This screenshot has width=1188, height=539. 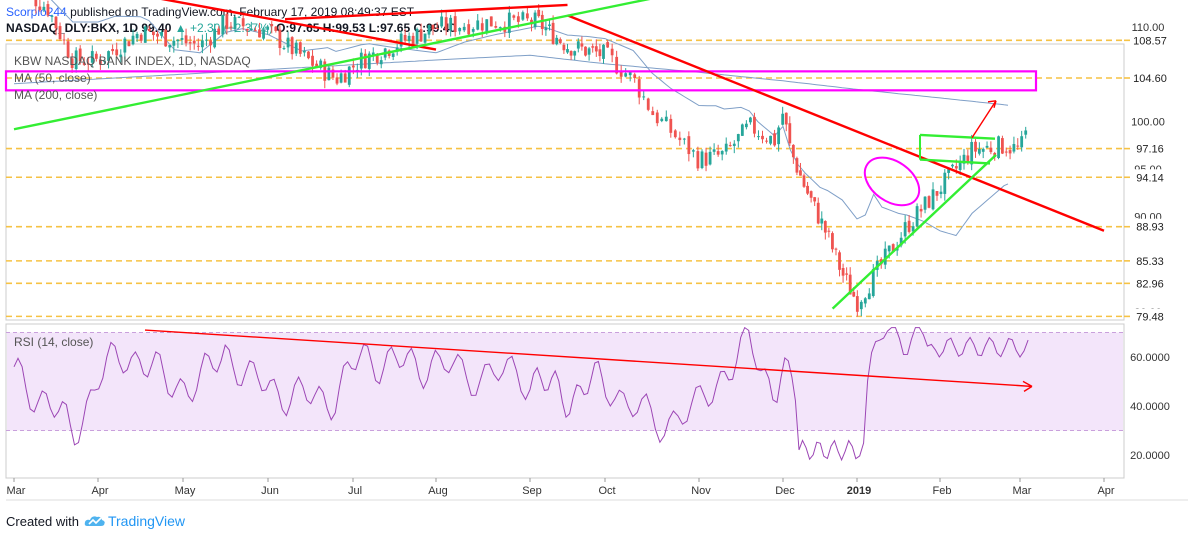 I want to click on ma200-line, so click(x=511, y=80).